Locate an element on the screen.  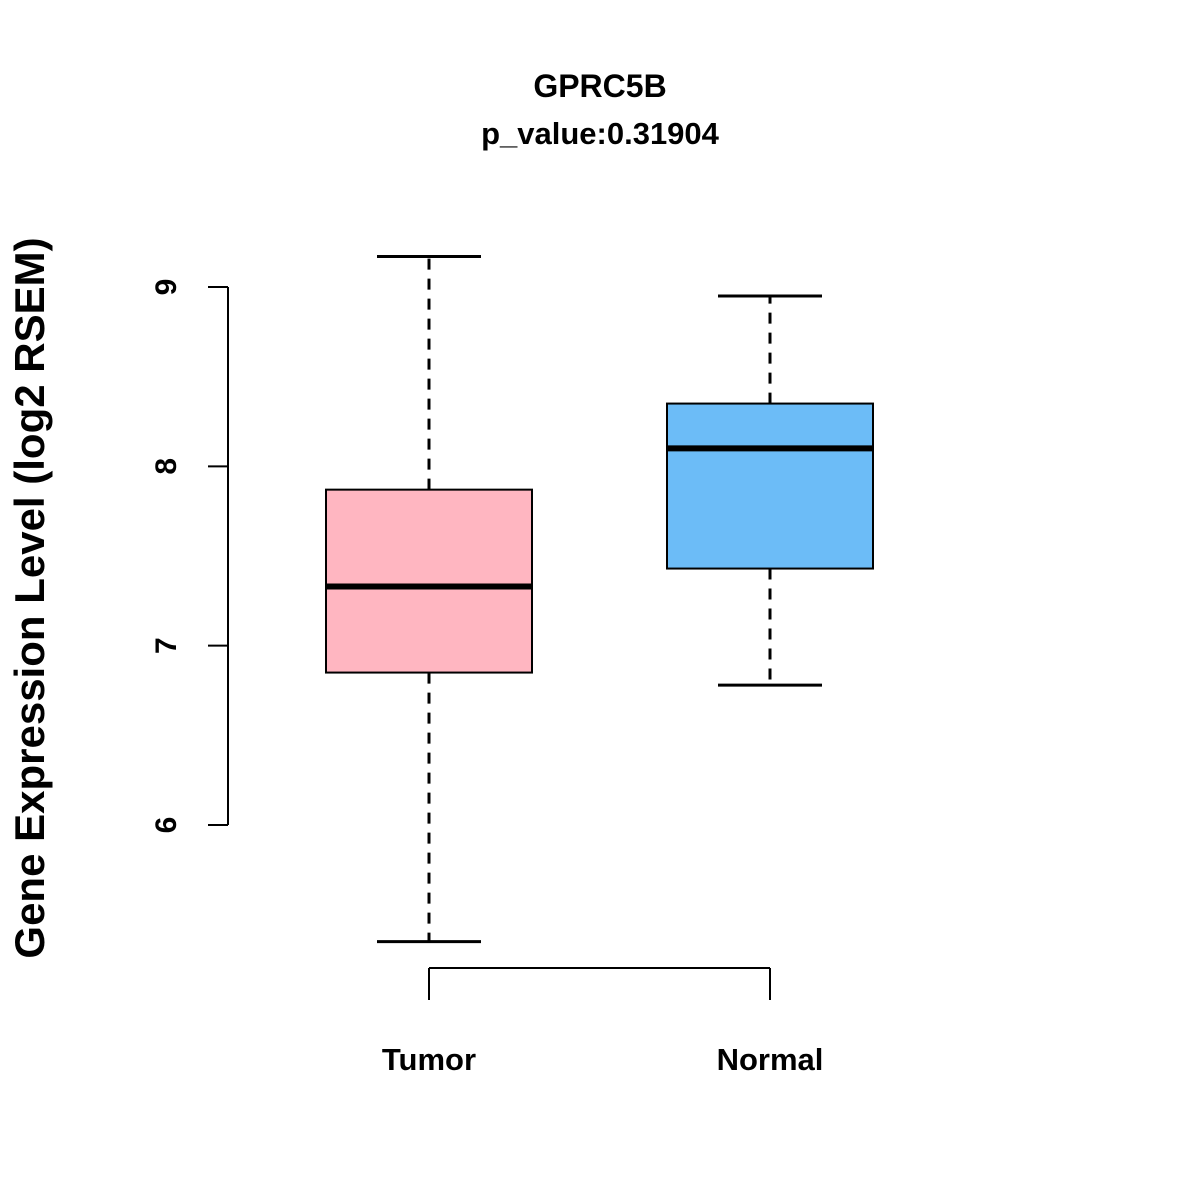
y-tick-label: 6 is located at coordinates (166, 825).